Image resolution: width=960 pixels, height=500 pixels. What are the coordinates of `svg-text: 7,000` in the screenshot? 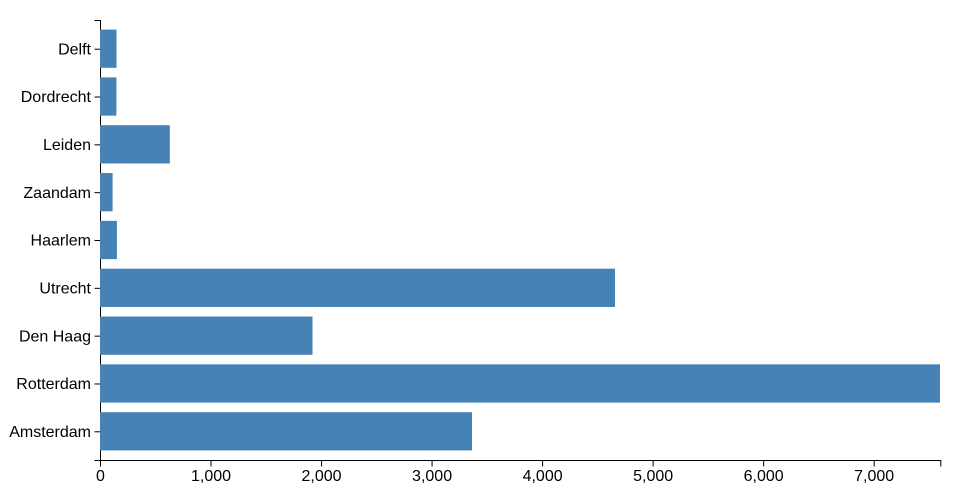 It's located at (874, 476).